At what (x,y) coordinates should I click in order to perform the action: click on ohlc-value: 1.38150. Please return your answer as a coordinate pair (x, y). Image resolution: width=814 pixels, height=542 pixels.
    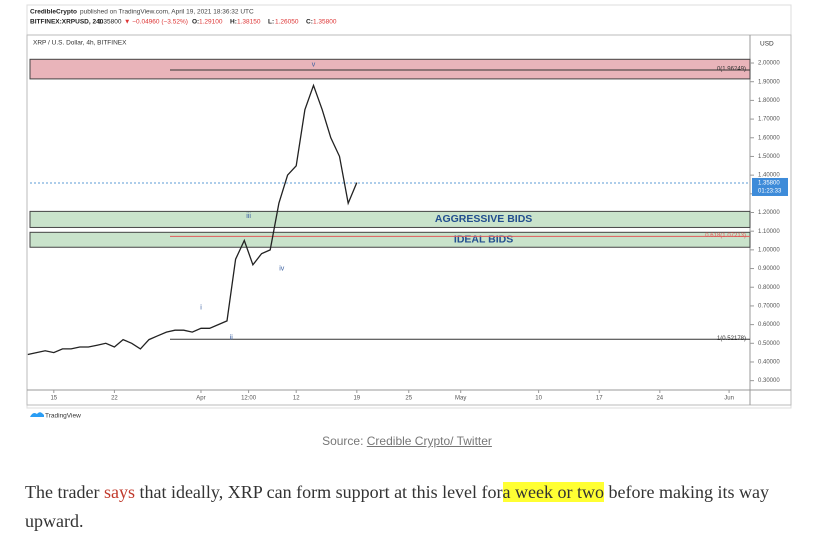
    Looking at the image, I should click on (249, 22).